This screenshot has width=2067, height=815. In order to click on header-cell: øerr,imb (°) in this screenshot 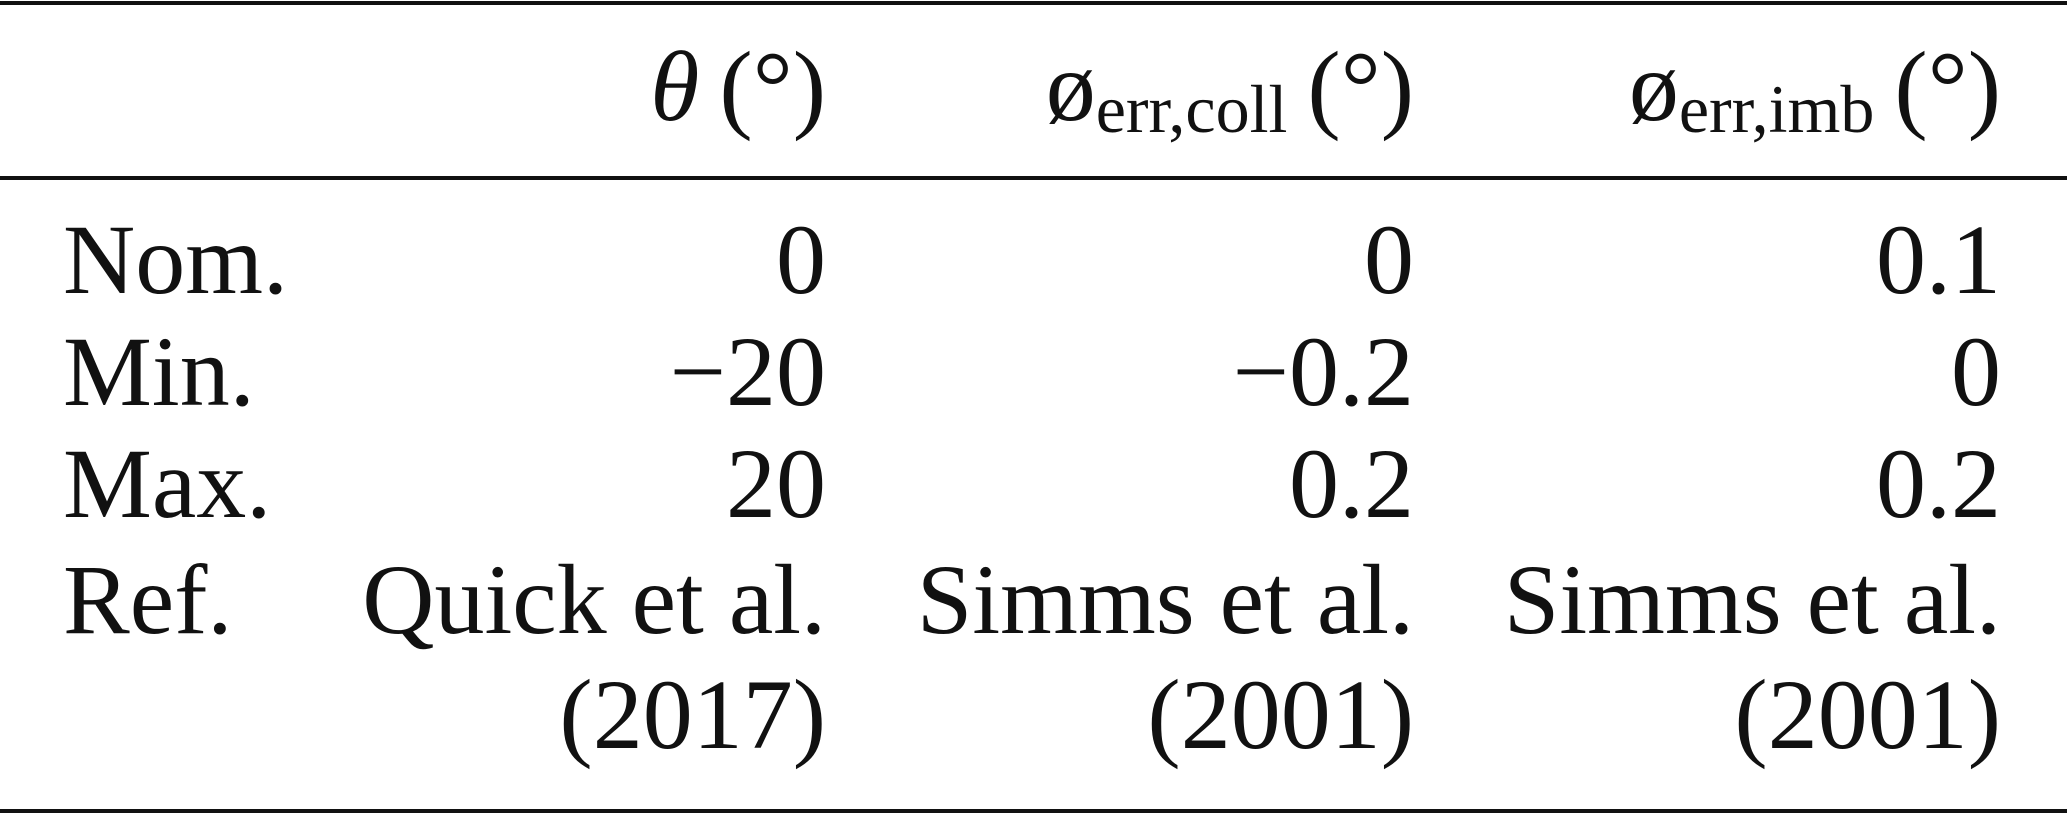, I will do `click(1815, 89)`.